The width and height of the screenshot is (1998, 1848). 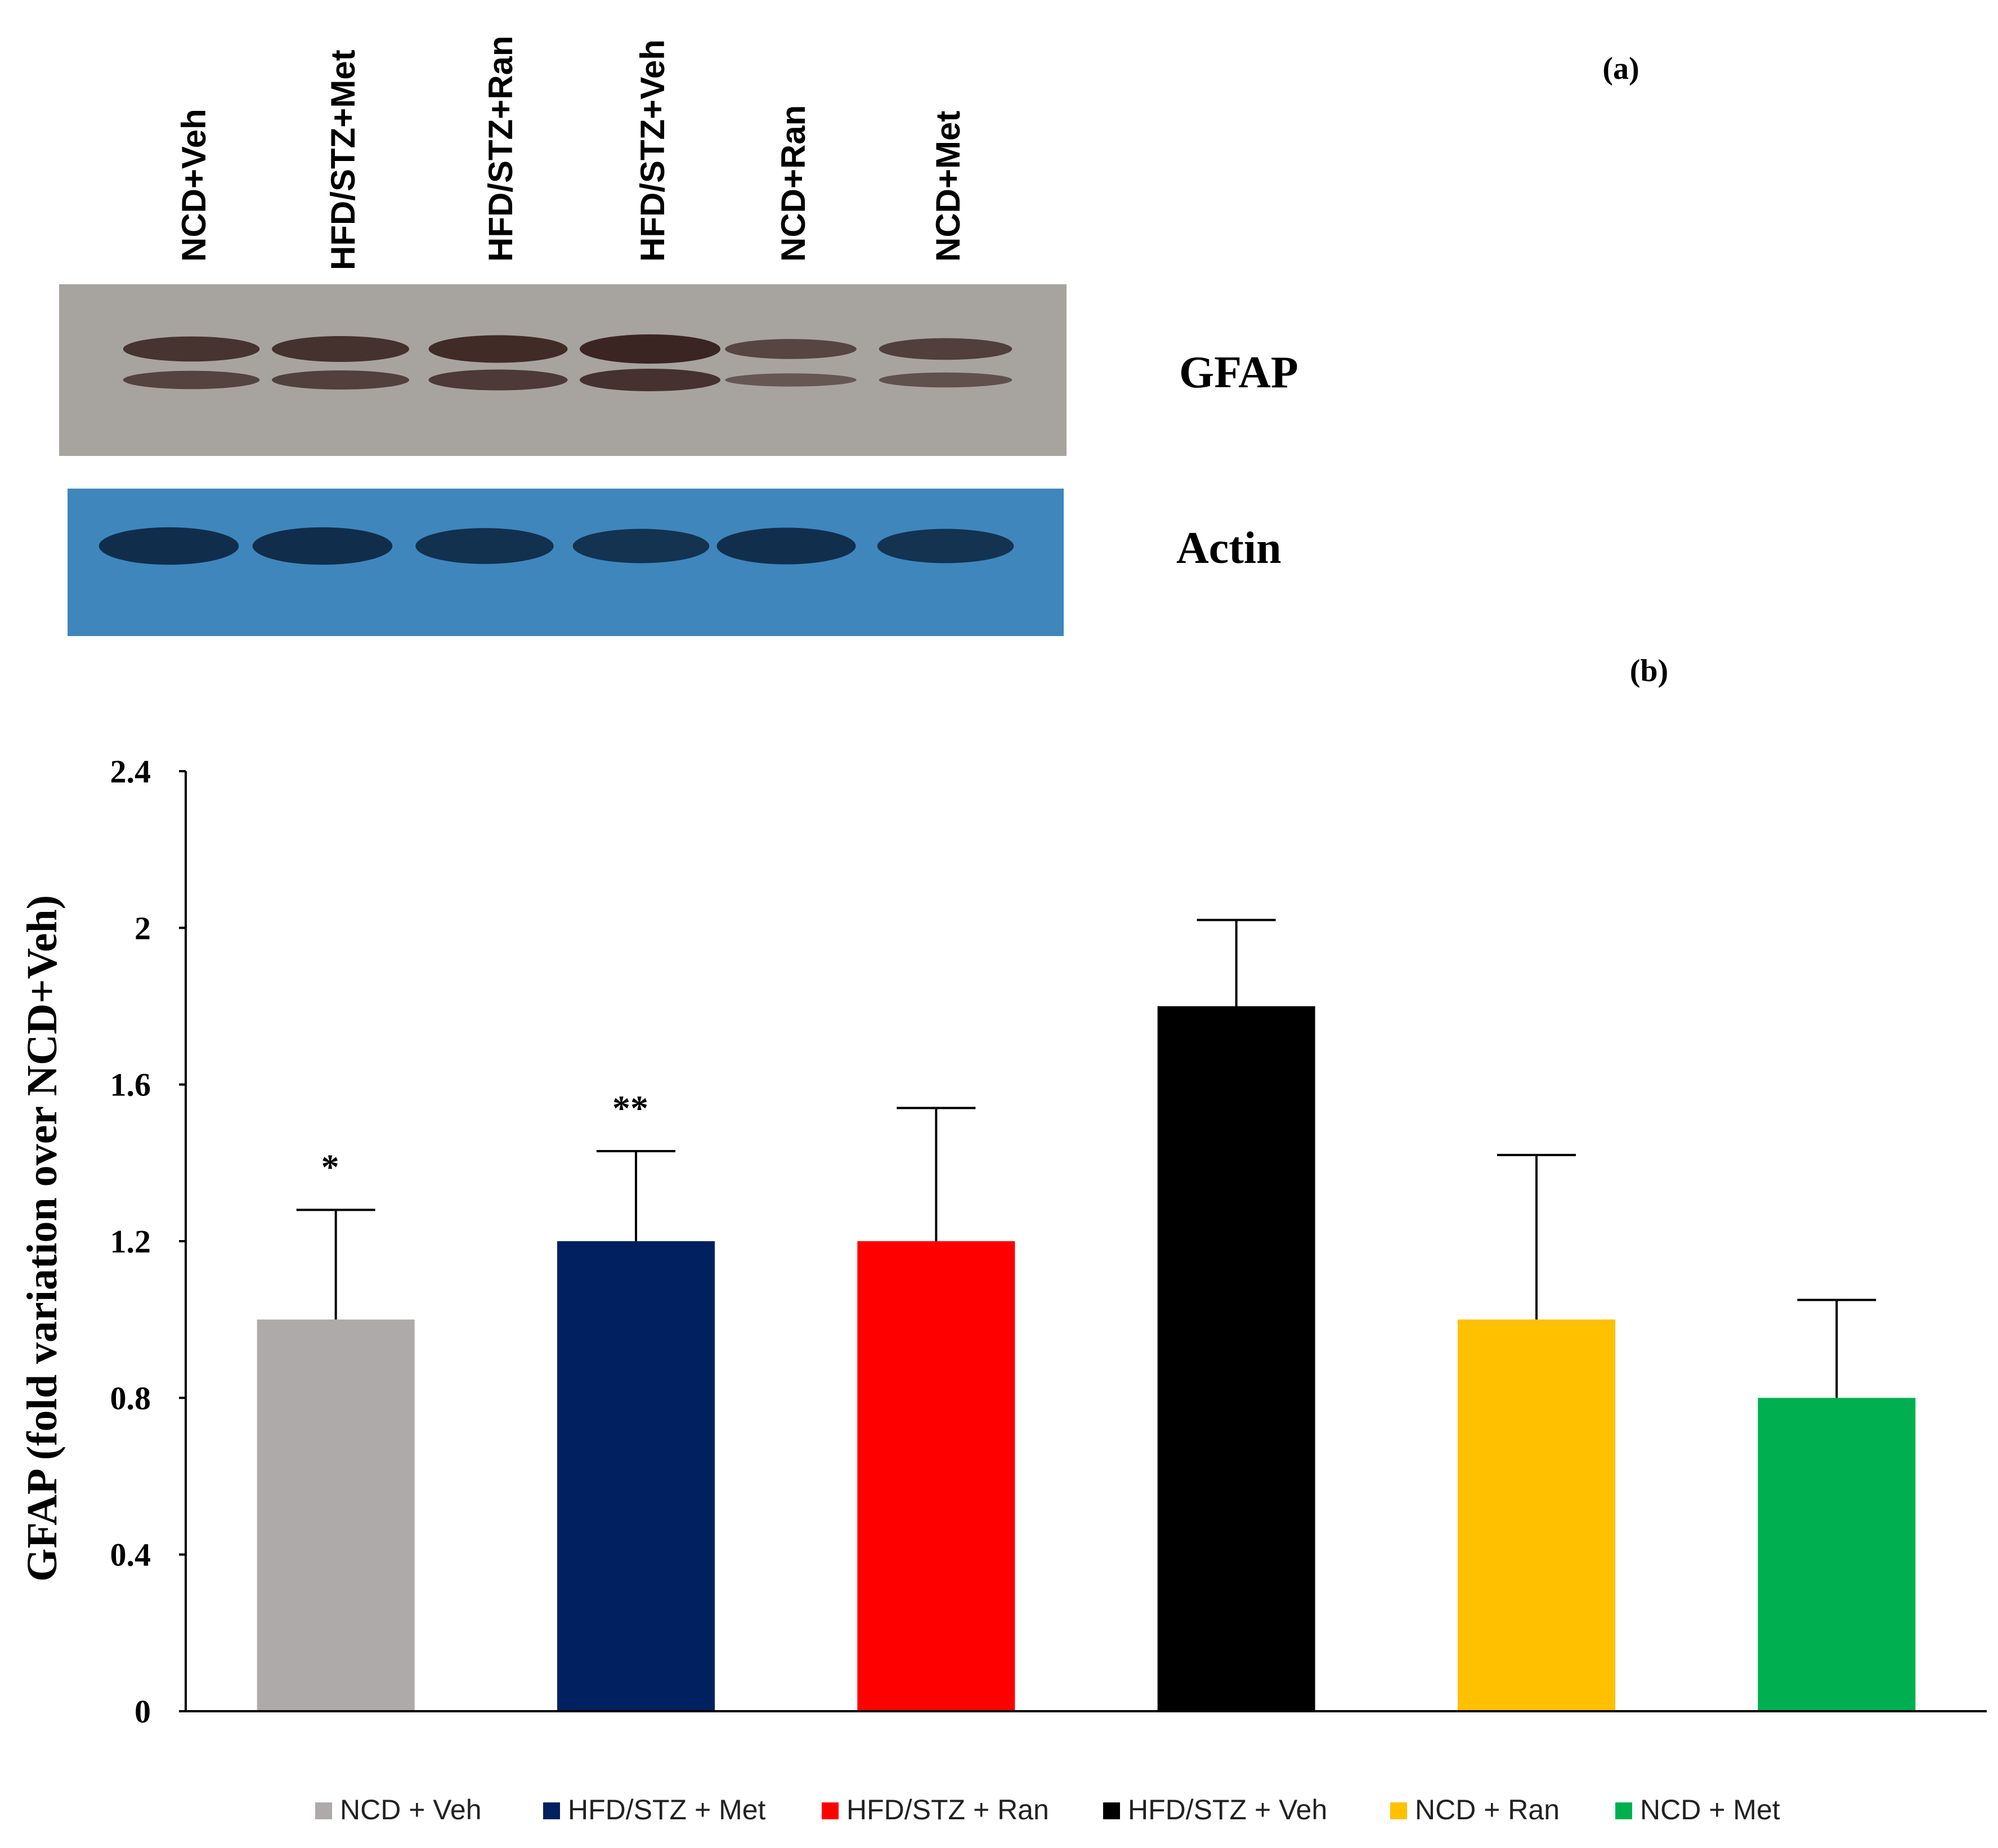 What do you see at coordinates (143, 1711) in the screenshot?
I see `y-tick-label: 0` at bounding box center [143, 1711].